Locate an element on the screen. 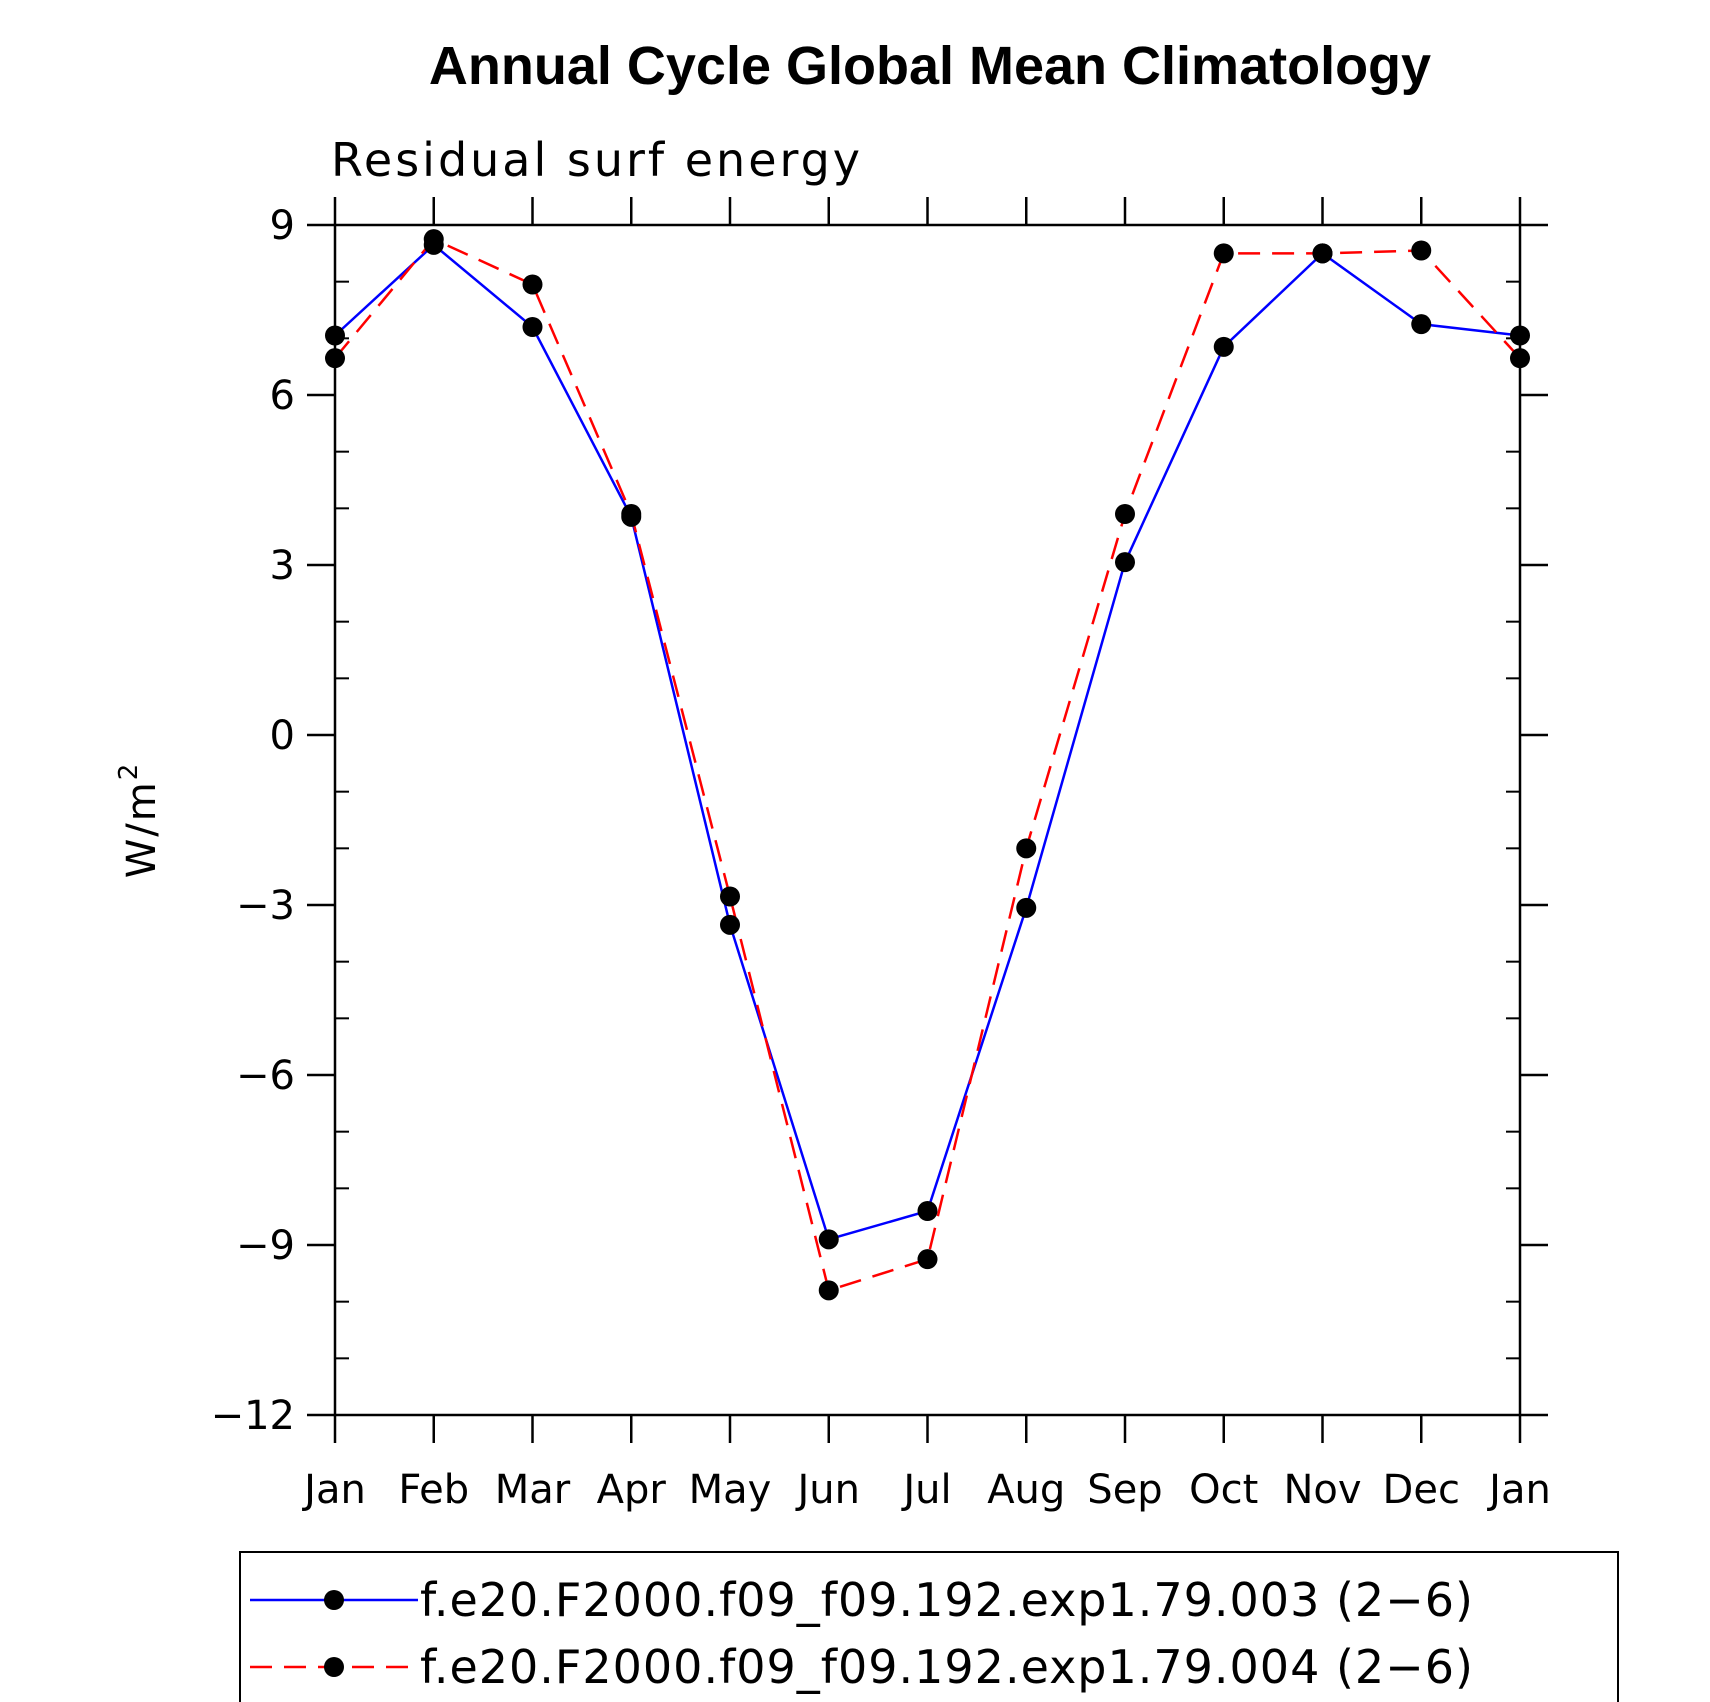 The height and width of the screenshot is (1702, 1710). y-tick-labels: 9 6 3 0 −3 −6 −9 −12 is located at coordinates (253, 821).